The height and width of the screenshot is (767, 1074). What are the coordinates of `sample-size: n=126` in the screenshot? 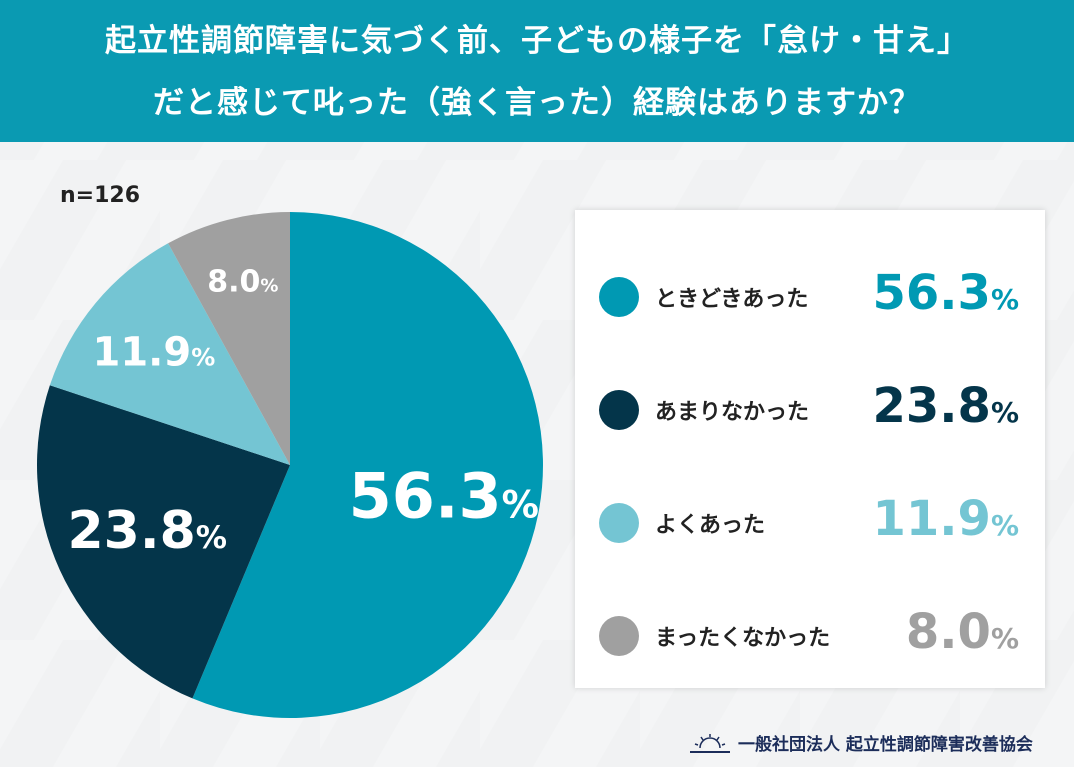 It's located at (100, 195).